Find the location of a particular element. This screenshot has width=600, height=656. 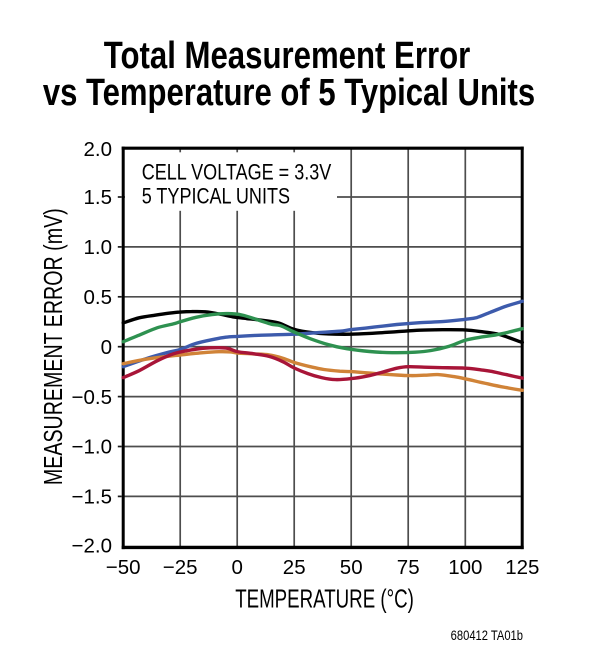

svg-text: −50 is located at coordinates (123, 567).